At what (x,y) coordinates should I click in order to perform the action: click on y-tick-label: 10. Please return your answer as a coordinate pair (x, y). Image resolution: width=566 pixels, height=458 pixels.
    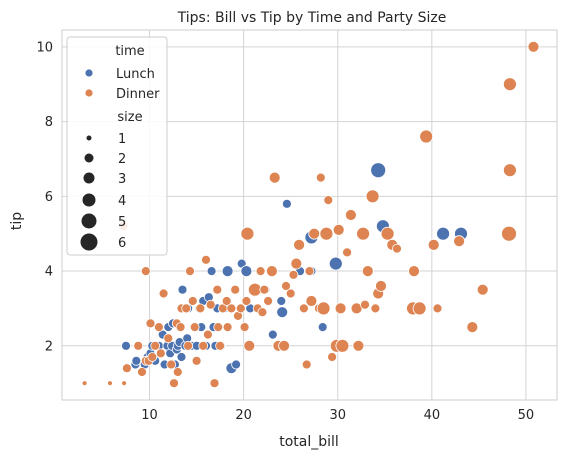
    Looking at the image, I should click on (44, 47).